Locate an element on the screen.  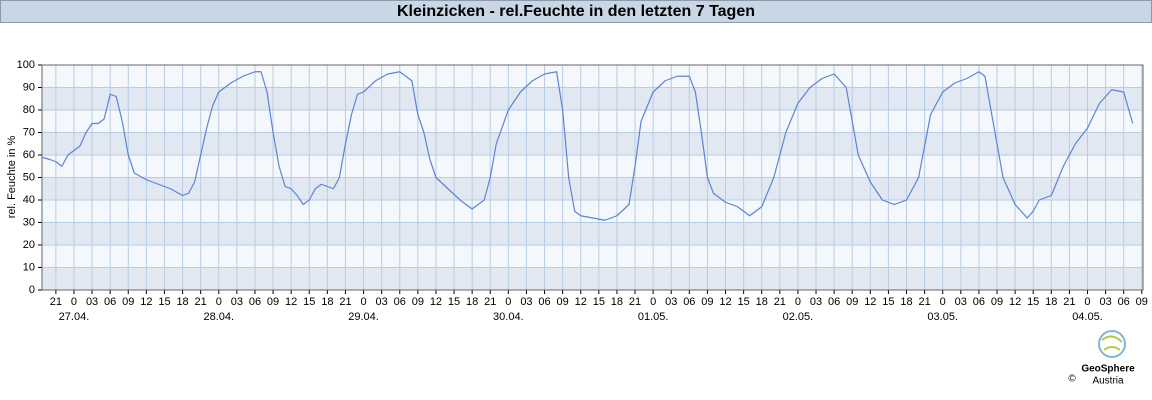
y-tick-label: 100 is located at coordinates (26, 65).